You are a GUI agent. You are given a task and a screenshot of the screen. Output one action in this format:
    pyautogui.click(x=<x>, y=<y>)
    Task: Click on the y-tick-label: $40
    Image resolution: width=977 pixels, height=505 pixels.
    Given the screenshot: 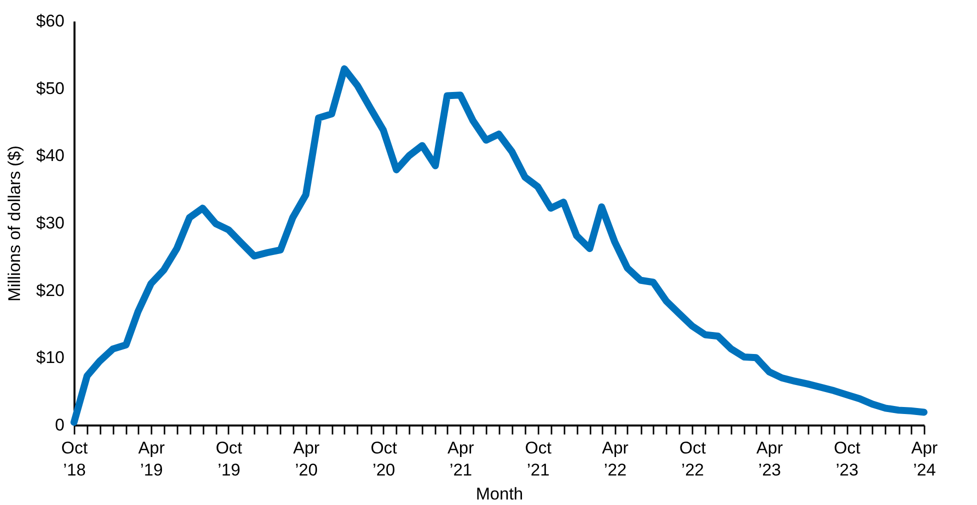 What is the action you would take?
    pyautogui.click(x=50, y=156)
    